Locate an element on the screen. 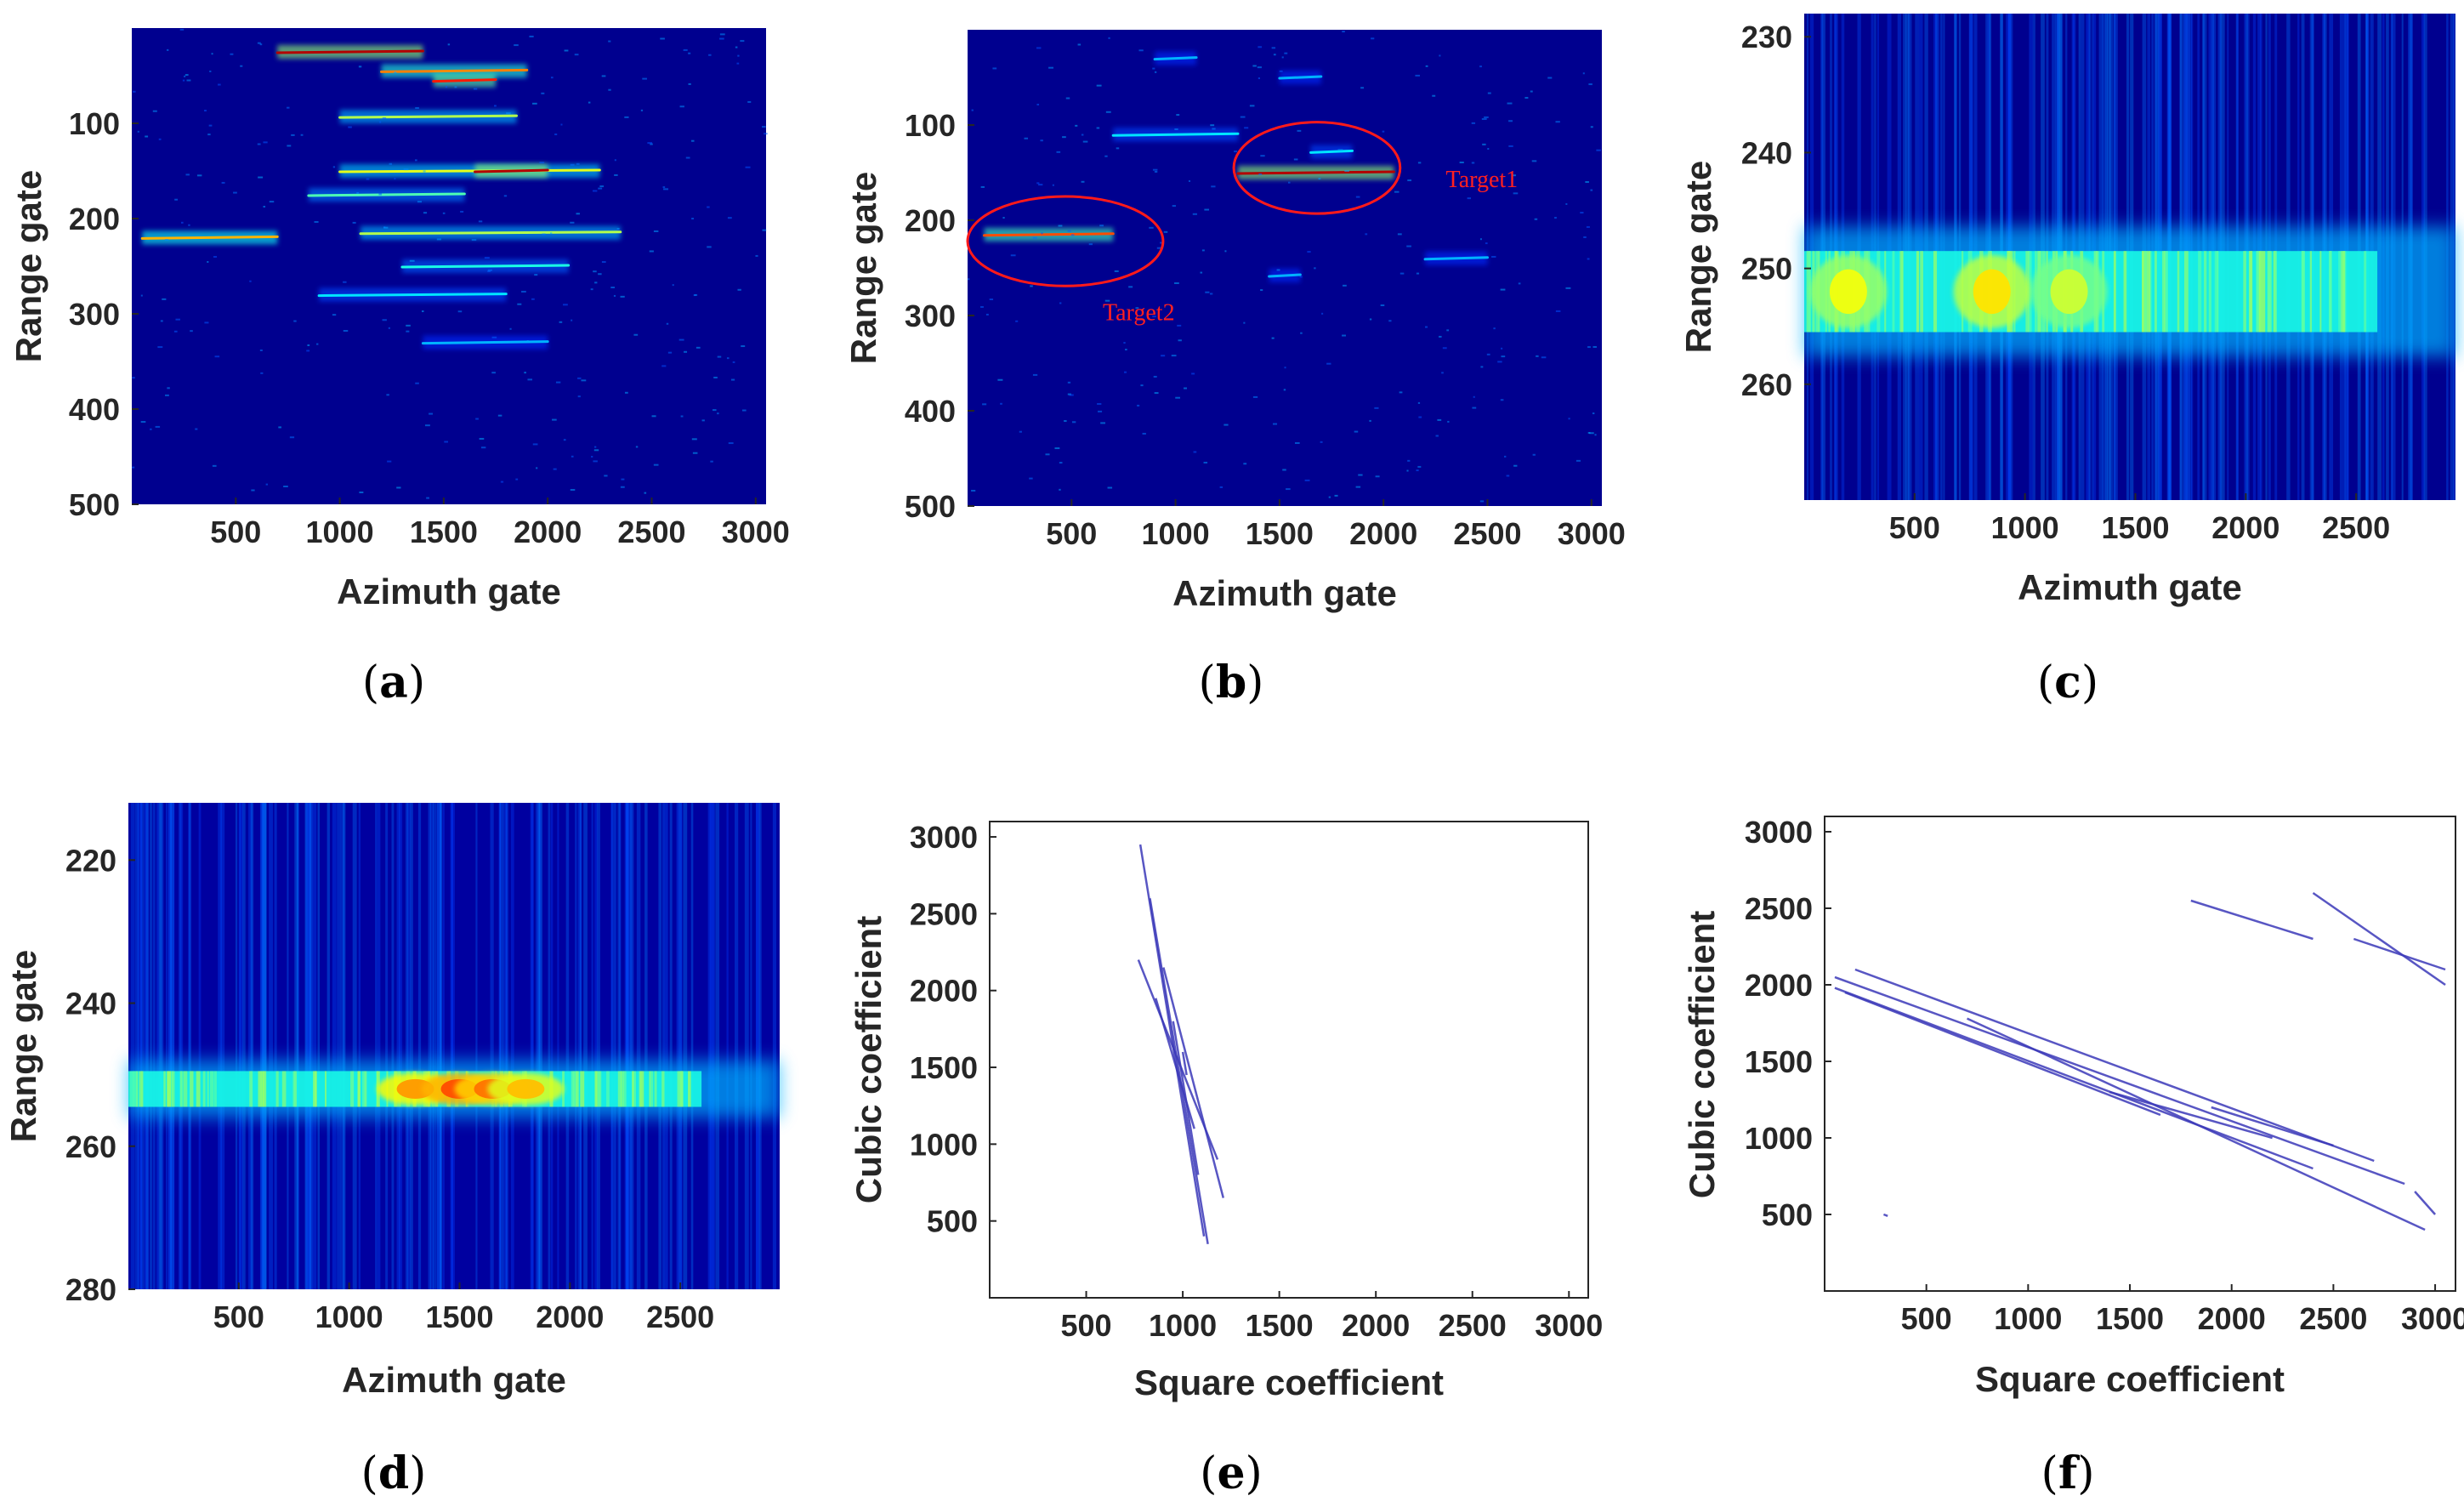 The width and height of the screenshot is (2464, 1507). panel-a-ytick-label-3: 400 is located at coordinates (94, 409).